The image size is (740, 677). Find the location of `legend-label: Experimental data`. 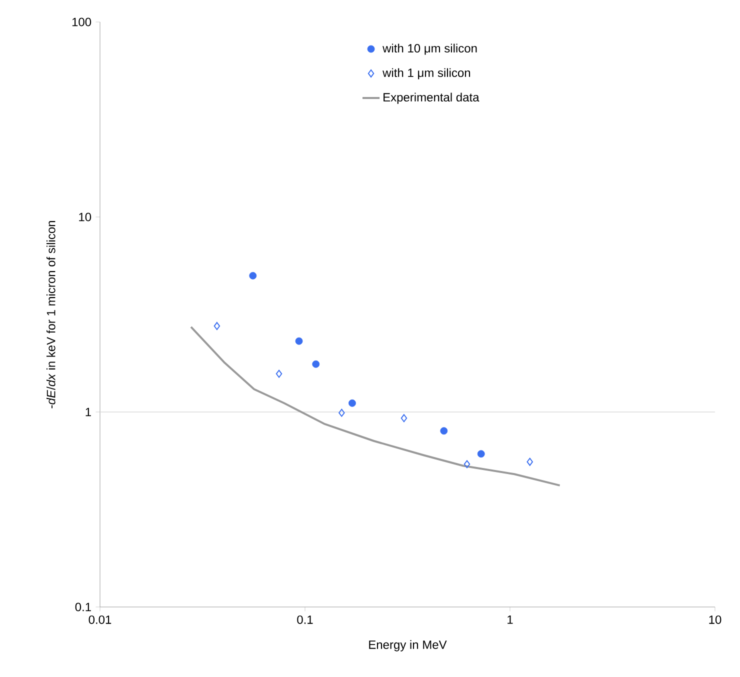

legend-label: Experimental data is located at coordinates (432, 98).